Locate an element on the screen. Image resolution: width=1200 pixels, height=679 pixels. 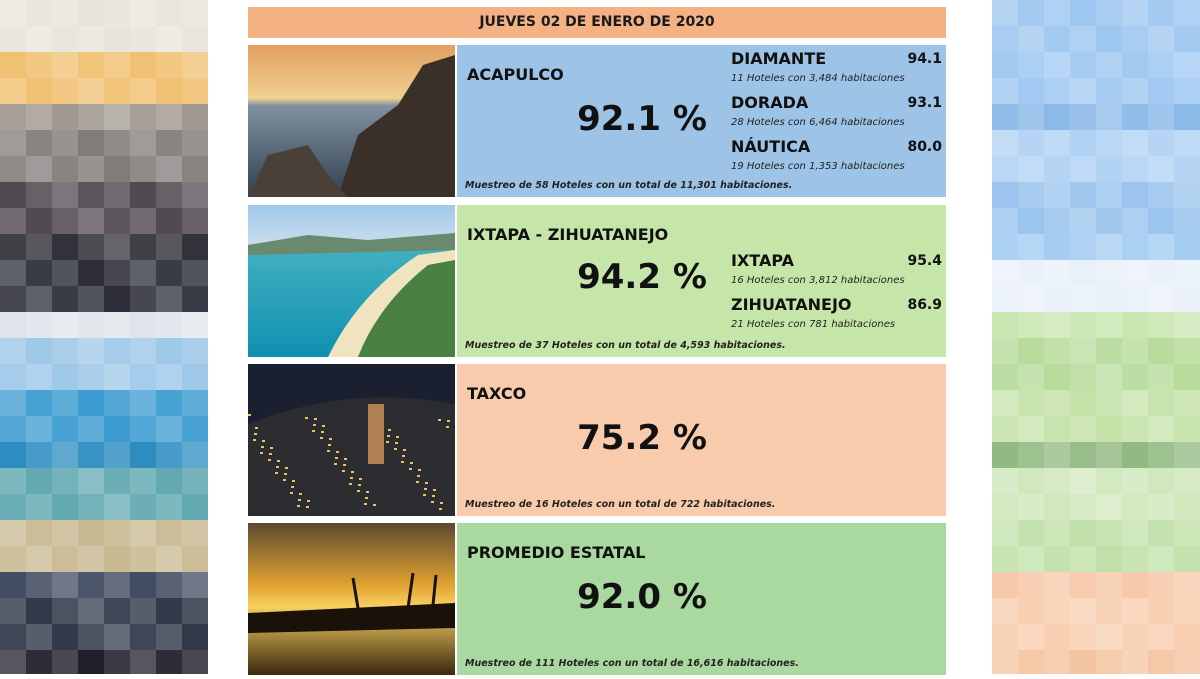
occupancy-percent: 75.2 % is located at coordinates (642, 438).